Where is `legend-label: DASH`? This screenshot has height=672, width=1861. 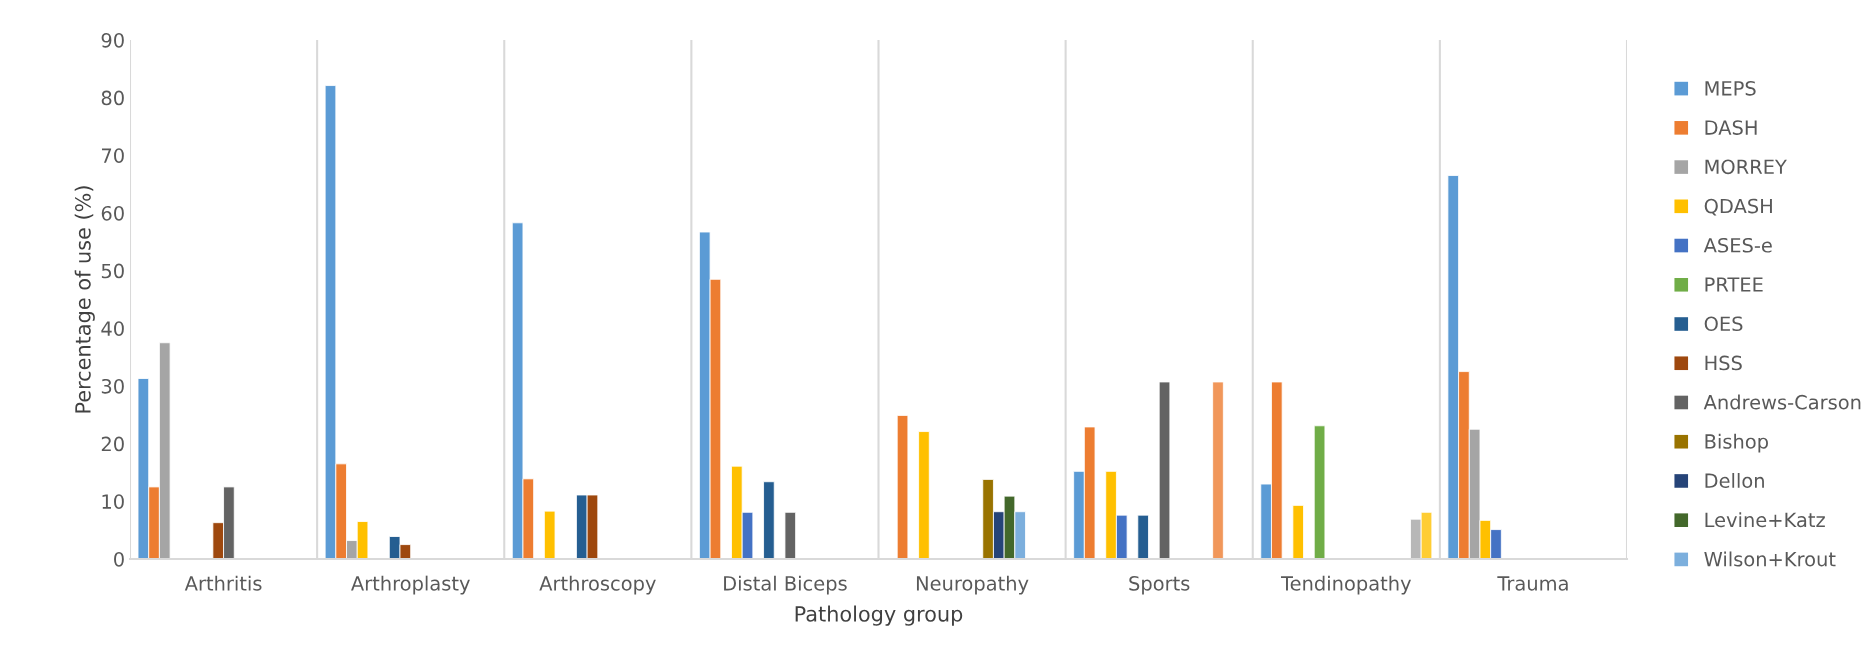 legend-label: DASH is located at coordinates (1731, 127).